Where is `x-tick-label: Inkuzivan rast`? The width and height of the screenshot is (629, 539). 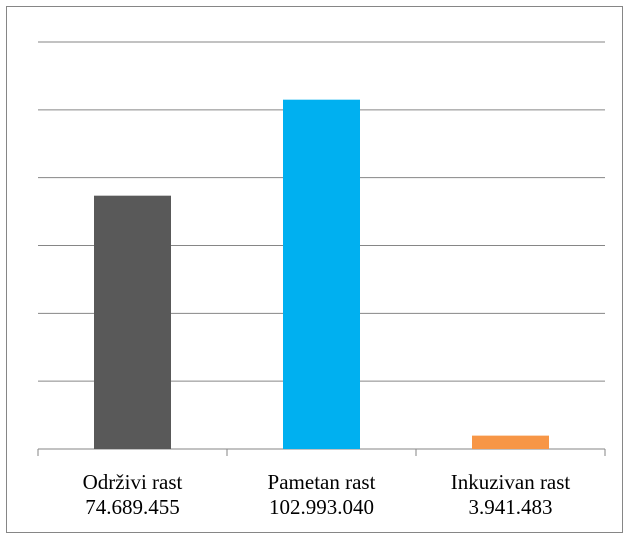
x-tick-label: Inkuzivan rast is located at coordinates (511, 482).